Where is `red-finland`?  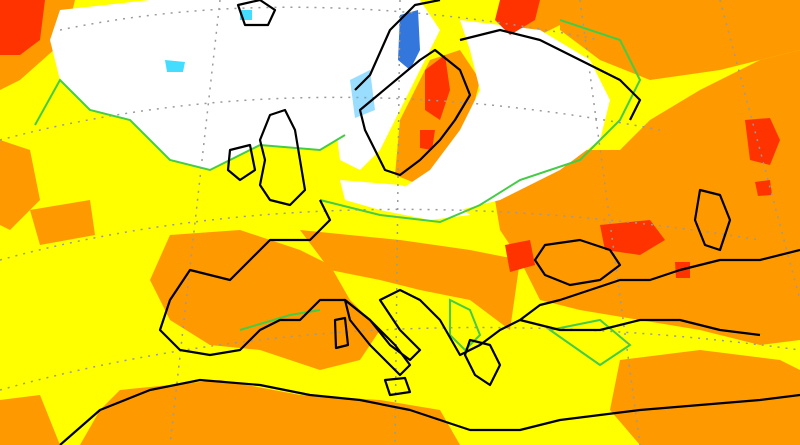
red-finland is located at coordinates (437, 87).